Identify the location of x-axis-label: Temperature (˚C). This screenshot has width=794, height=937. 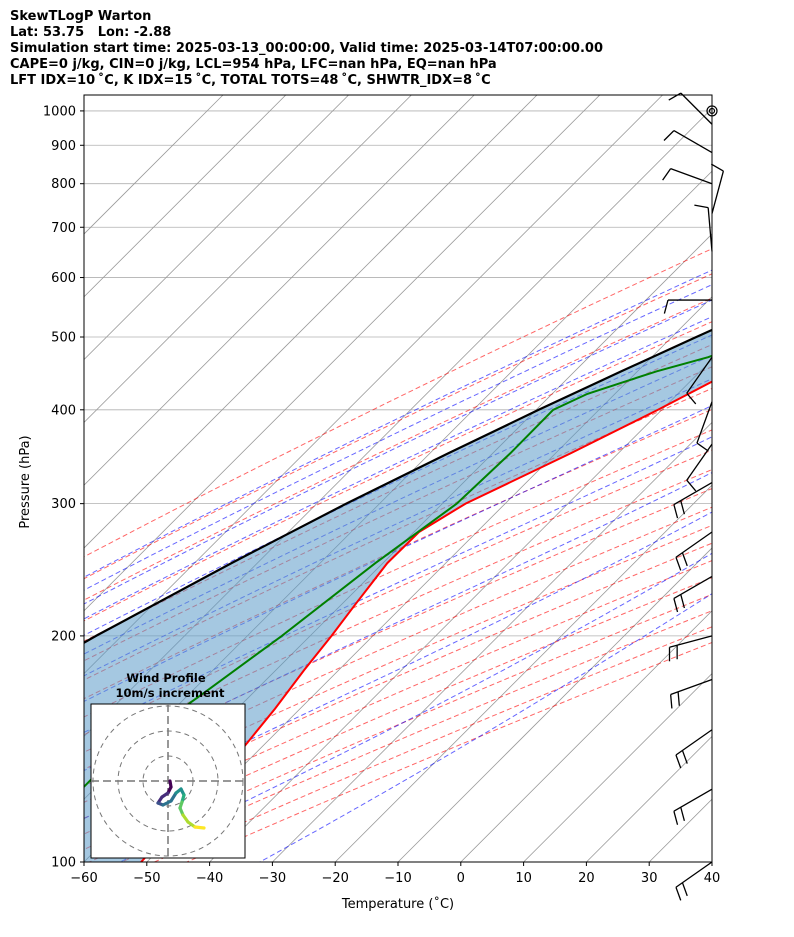
(397, 904).